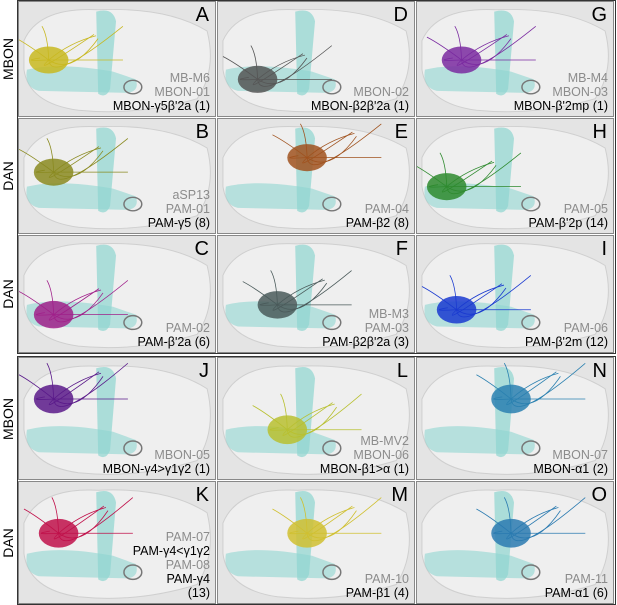 The height and width of the screenshot is (605, 617). Describe the element at coordinates (316, 59) in the screenshot. I see `panel: D MBON-02 MBON-β2β'2a (1)` at that location.